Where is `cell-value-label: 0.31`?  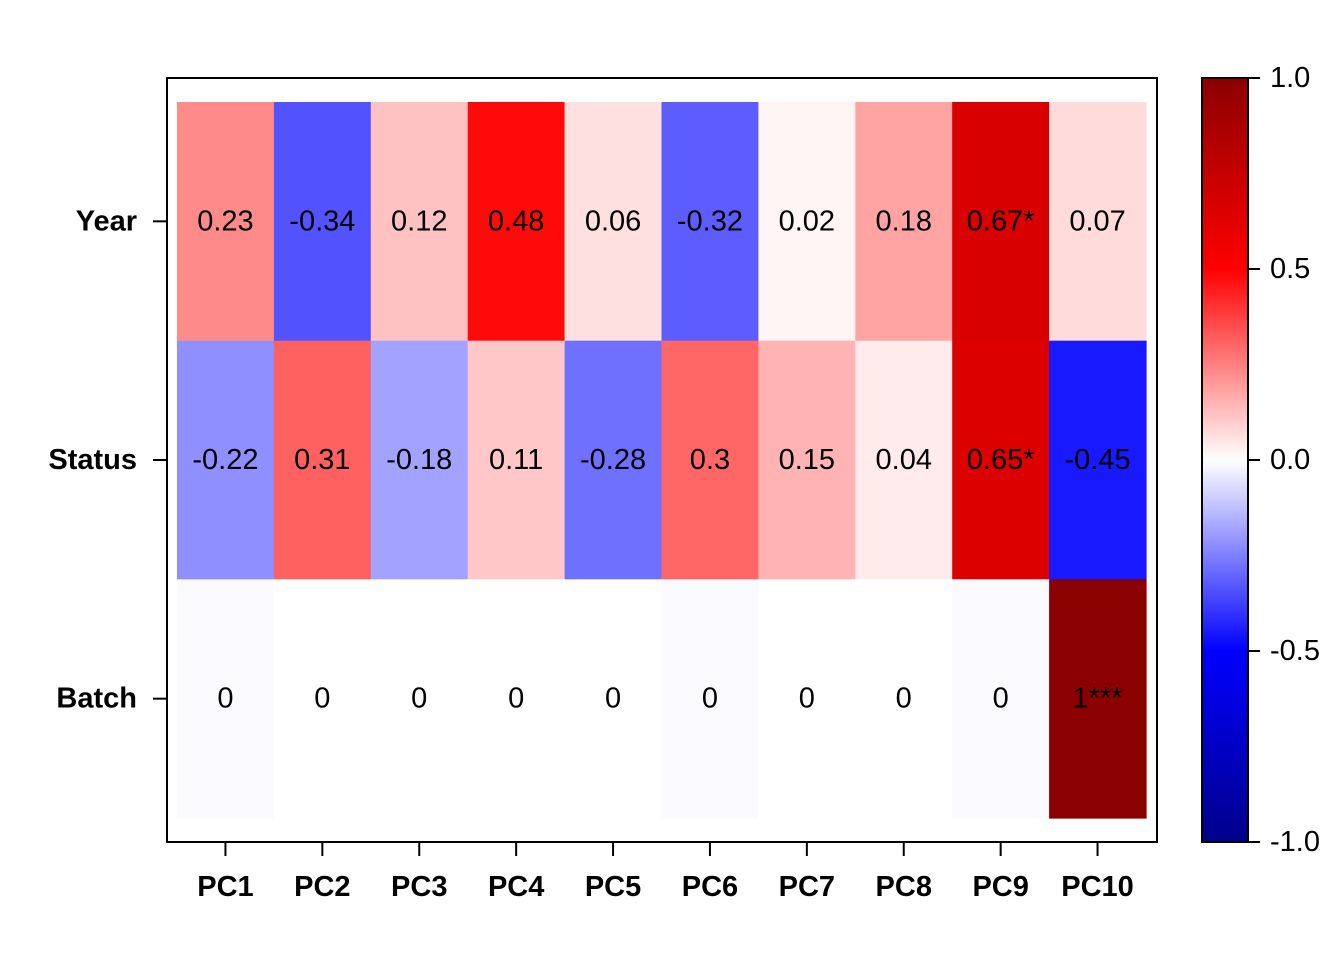 cell-value-label: 0.31 is located at coordinates (322, 460).